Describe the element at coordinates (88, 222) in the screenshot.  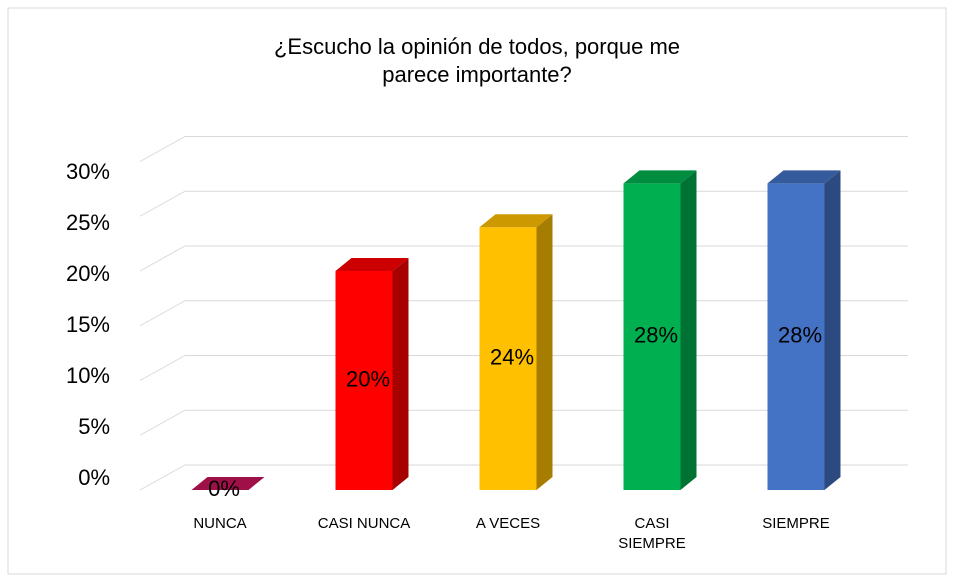
I see `y-tick-label: 25%` at that location.